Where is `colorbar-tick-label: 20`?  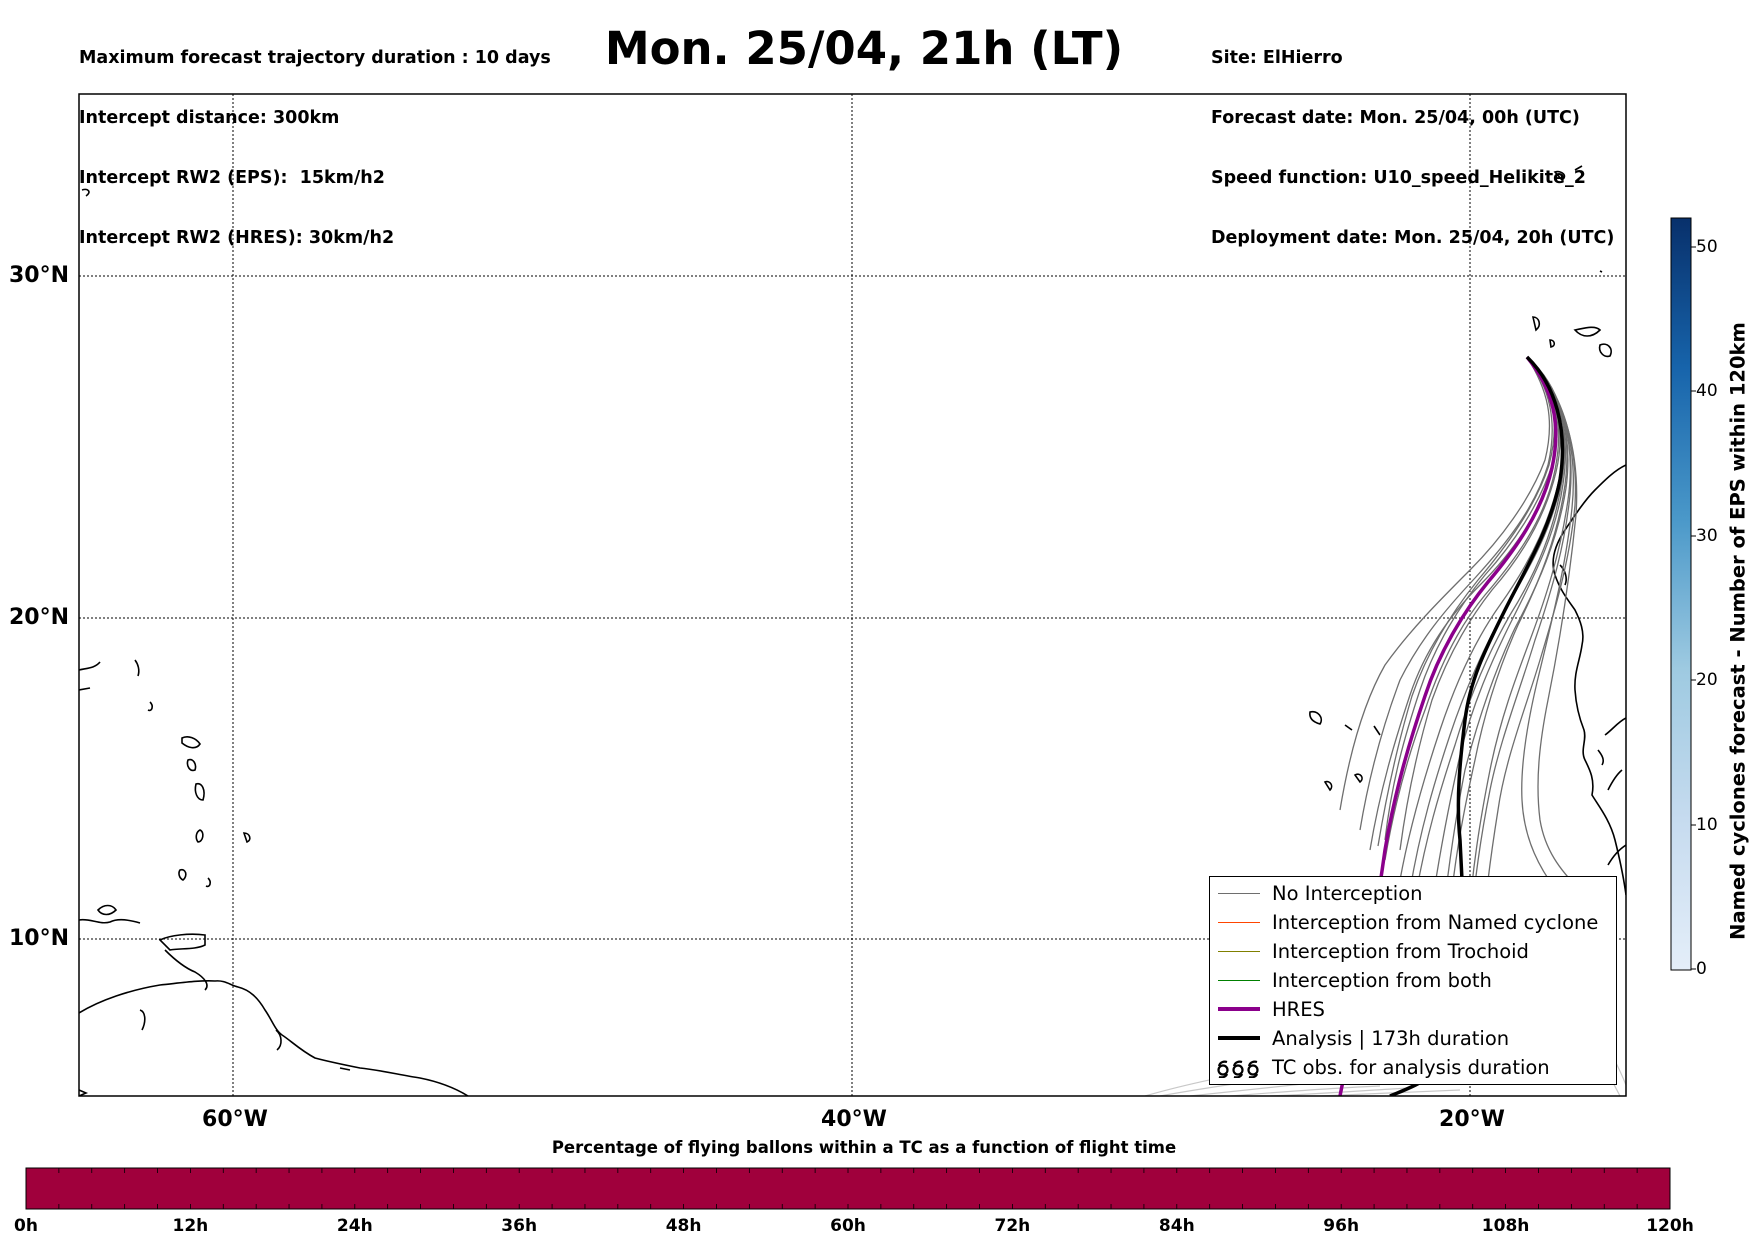
colorbar-tick-label: 20 is located at coordinates (1707, 680).